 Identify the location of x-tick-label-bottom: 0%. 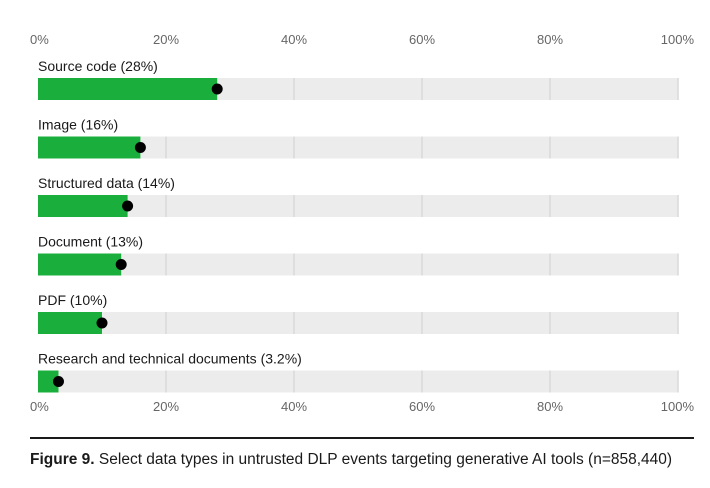
(39, 406).